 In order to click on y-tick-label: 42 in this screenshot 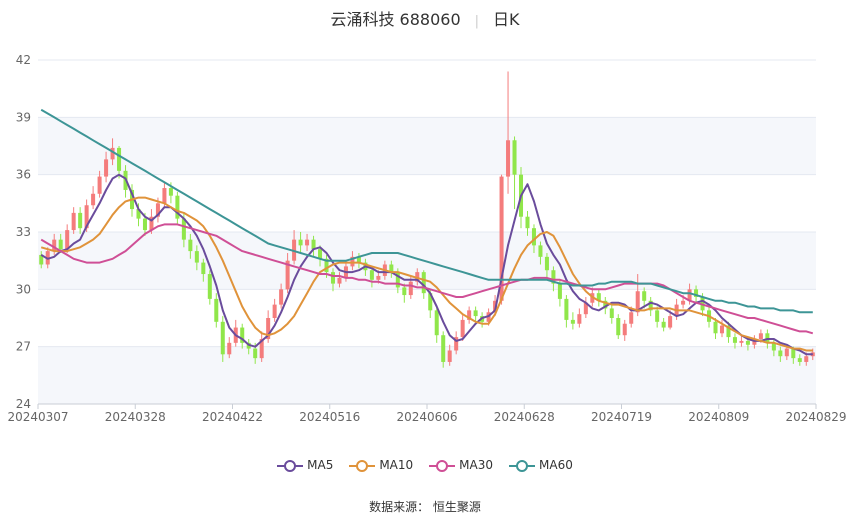, I will do `click(23, 60)`.